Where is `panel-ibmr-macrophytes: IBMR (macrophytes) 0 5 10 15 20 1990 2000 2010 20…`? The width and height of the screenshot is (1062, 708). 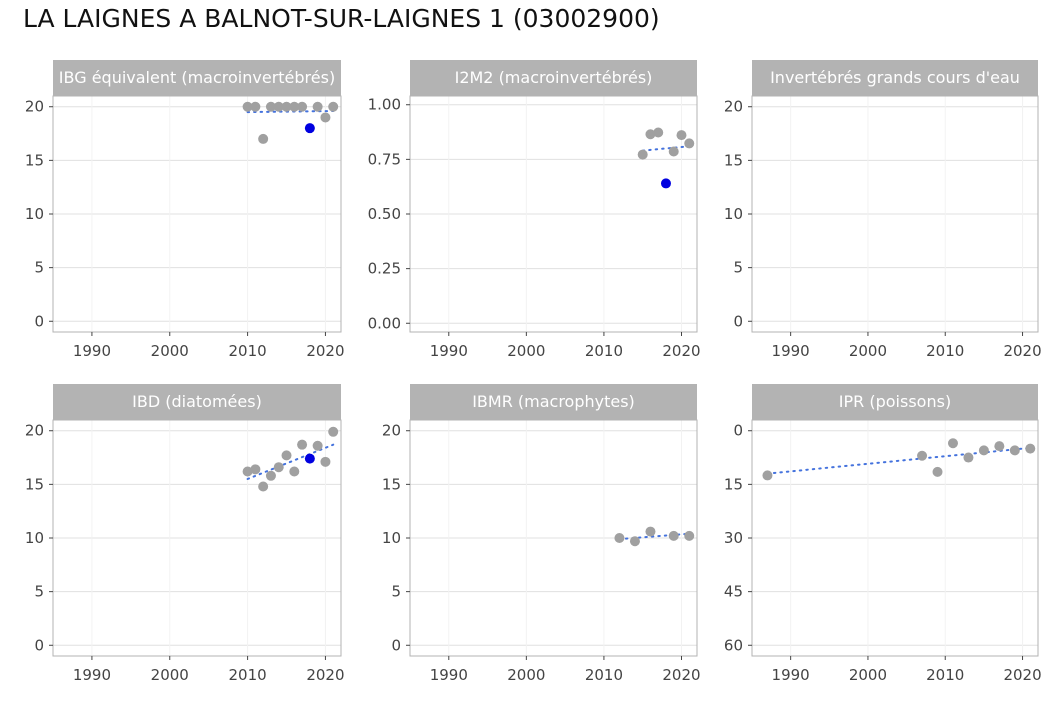
panel-ibmr-macrophytes: IBMR (macrophytes) 0 5 10 15 20 1990 2000 2010 20… is located at coordinates (541, 534).